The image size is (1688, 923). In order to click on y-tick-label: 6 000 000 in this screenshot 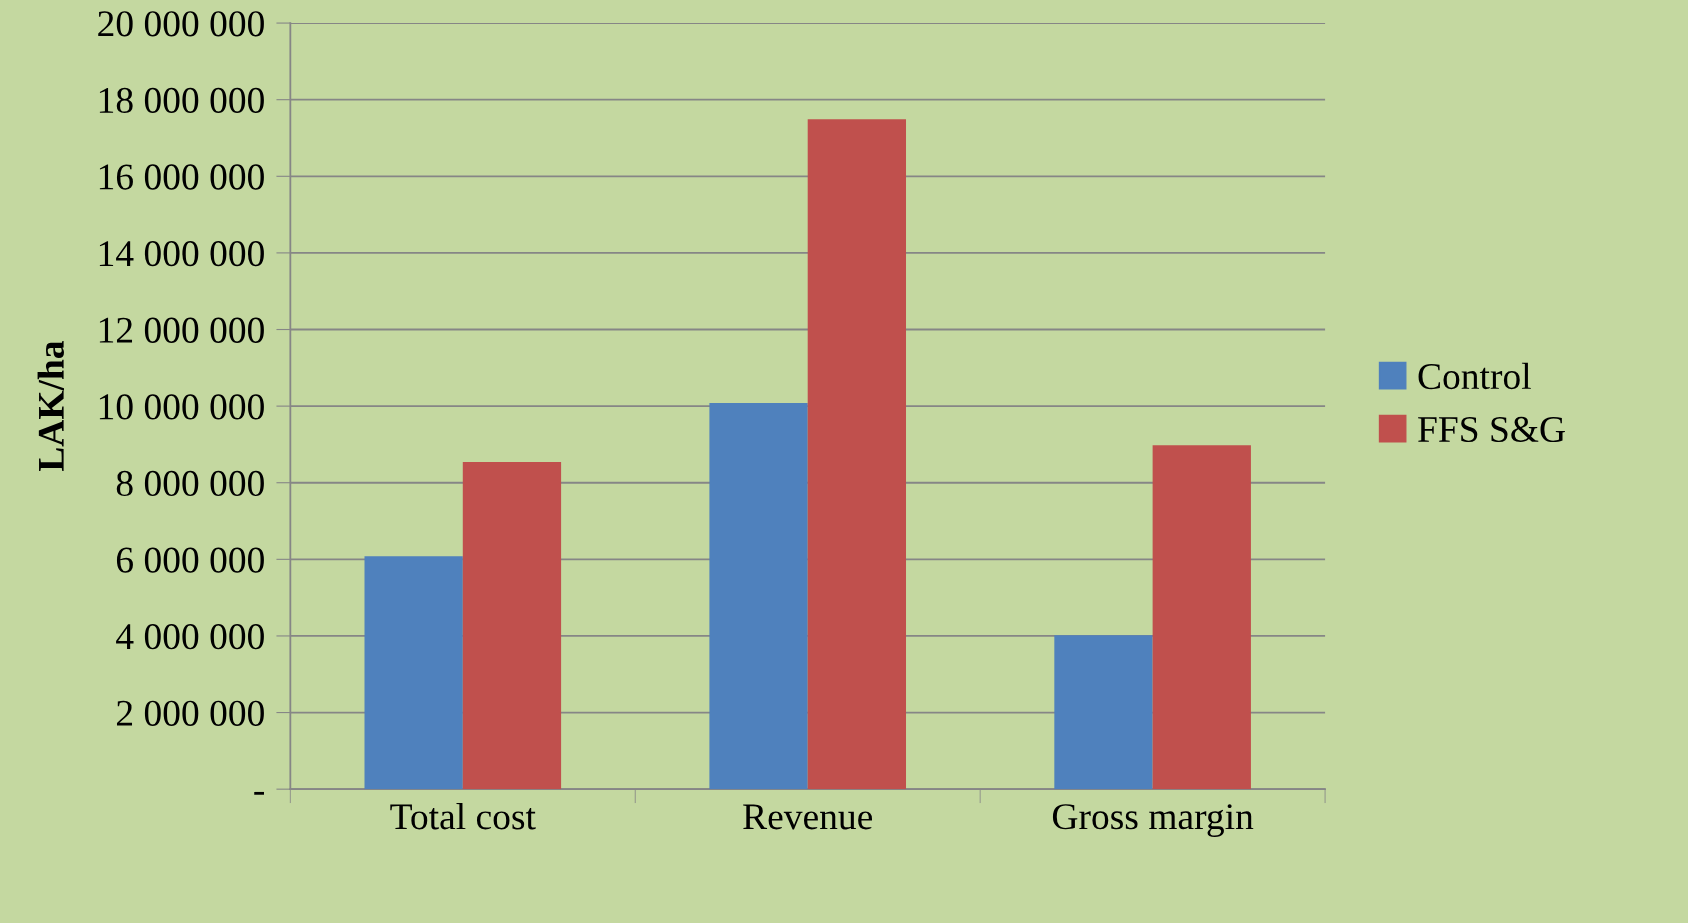, I will do `click(190, 560)`.